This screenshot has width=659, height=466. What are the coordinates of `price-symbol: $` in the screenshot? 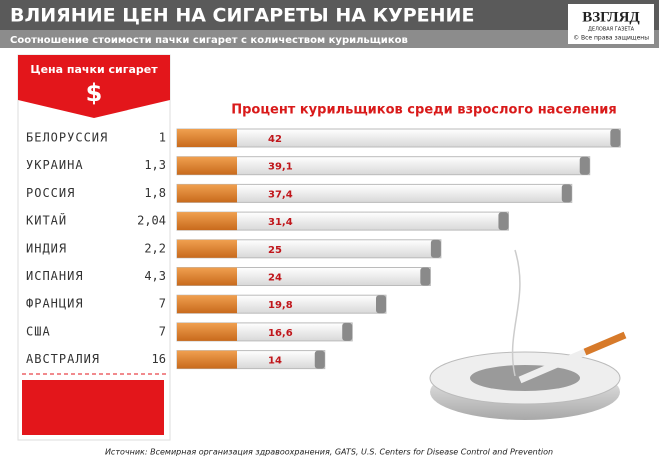 It's located at (94, 93).